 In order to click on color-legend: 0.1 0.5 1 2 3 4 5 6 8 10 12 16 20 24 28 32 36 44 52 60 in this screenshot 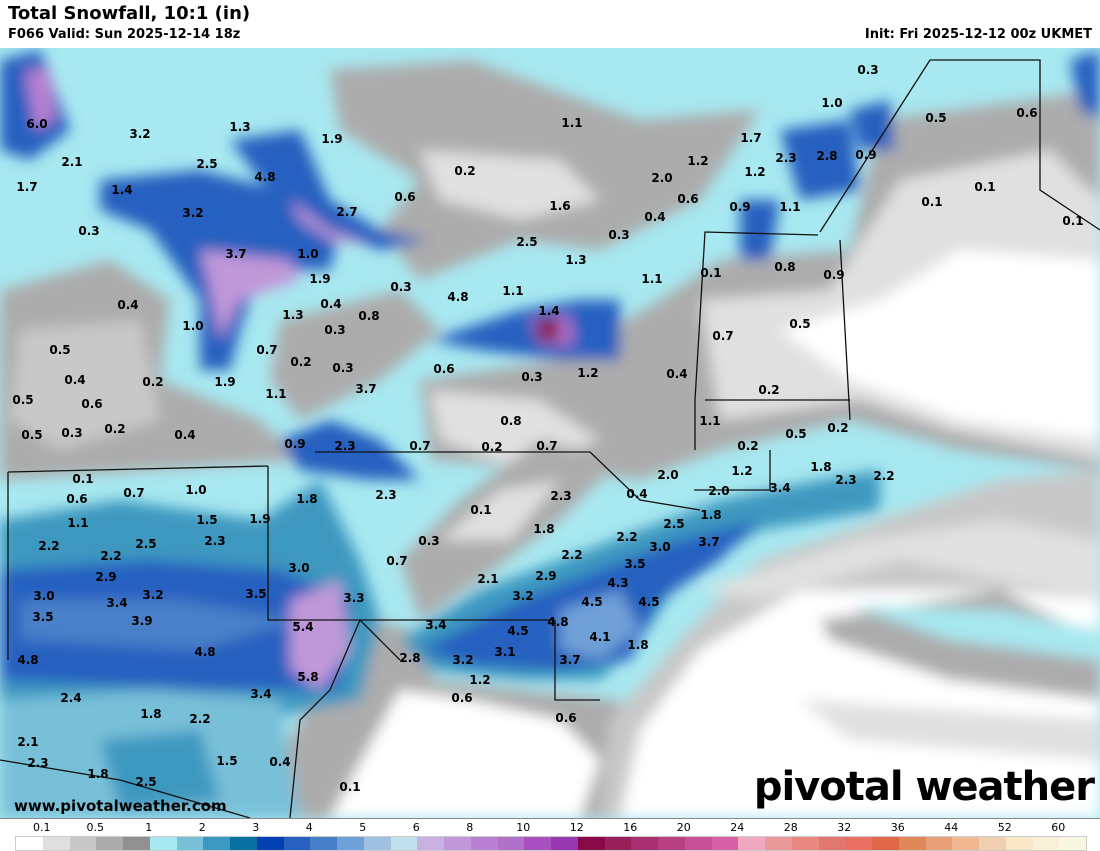, I will do `click(550, 834)`.